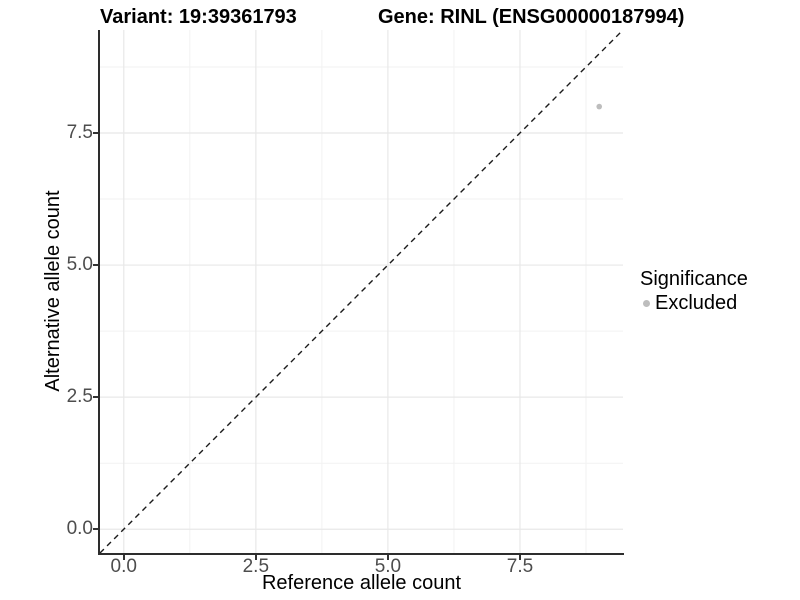 The width and height of the screenshot is (800, 600). I want to click on data-point, so click(599, 106).